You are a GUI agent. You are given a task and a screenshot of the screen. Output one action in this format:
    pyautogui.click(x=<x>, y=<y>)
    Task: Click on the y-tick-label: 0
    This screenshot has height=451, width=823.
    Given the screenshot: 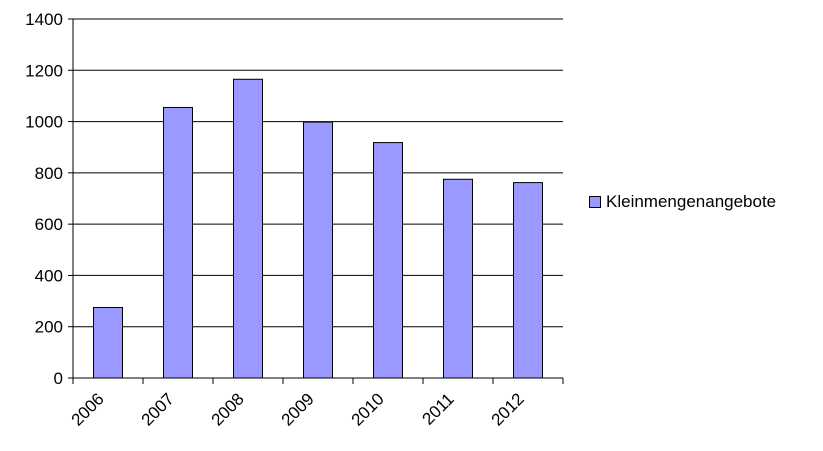 What is the action you would take?
    pyautogui.click(x=58, y=378)
    